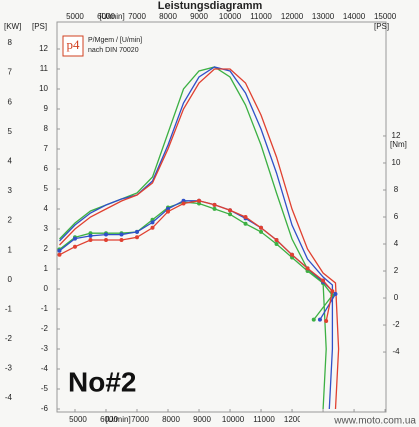 This screenshot has width=419, height=427. What do you see at coordinates (396, 135) in the screenshot?
I see `y2-tick-label: 12` at bounding box center [396, 135].